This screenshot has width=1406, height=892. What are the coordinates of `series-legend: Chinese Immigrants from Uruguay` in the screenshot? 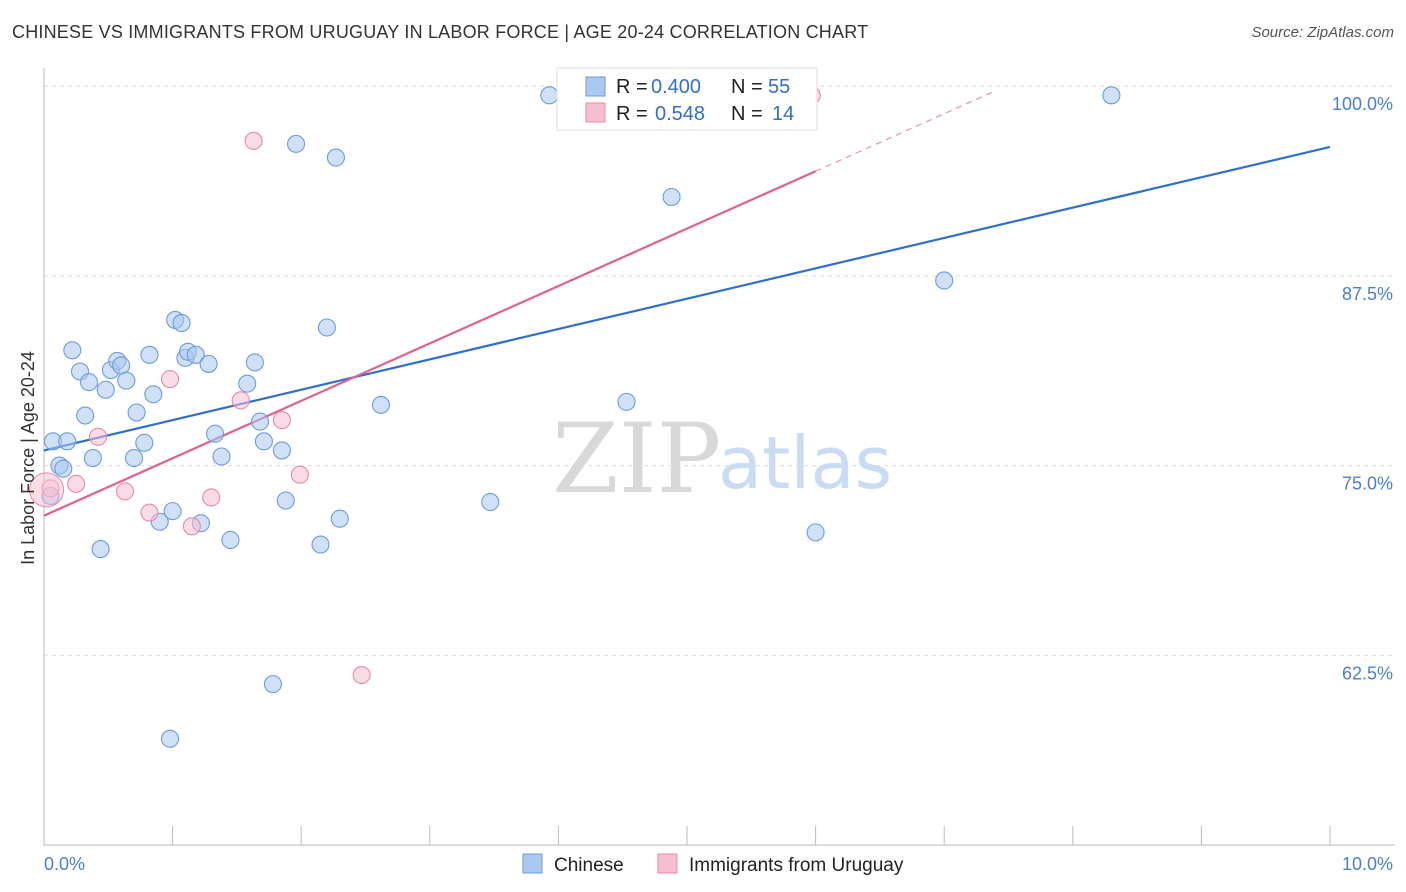 It's located at (713, 864).